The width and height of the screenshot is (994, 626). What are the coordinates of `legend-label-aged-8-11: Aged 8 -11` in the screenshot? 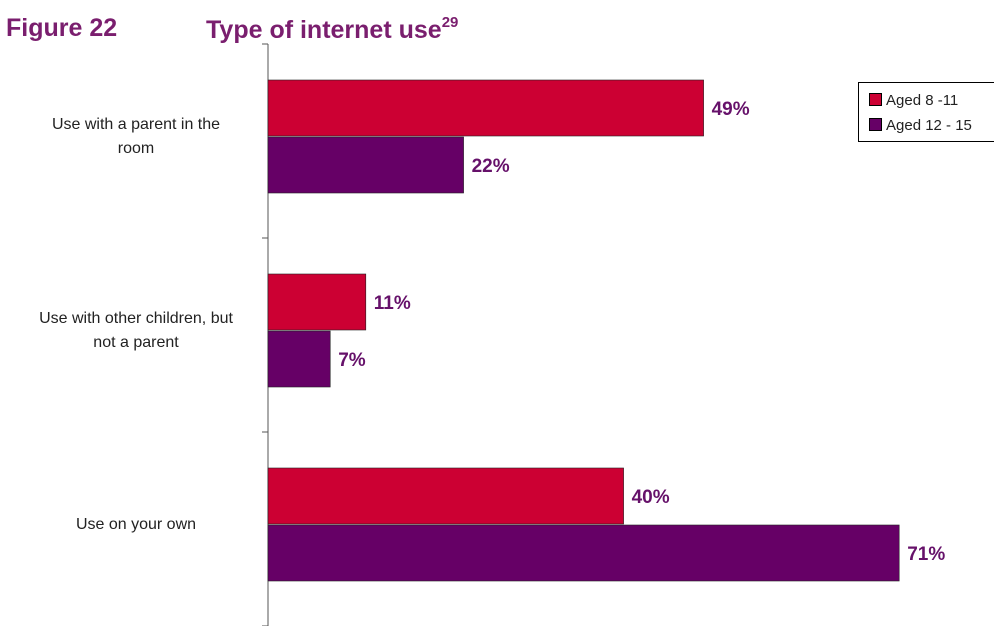 It's located at (922, 100).